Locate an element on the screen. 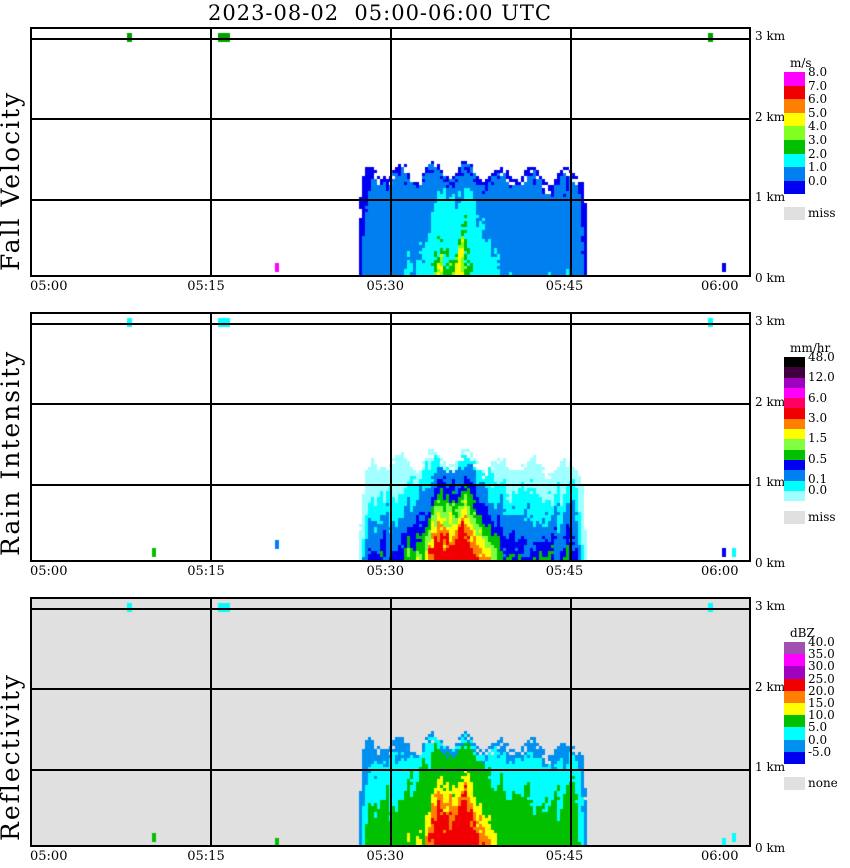  colorbar-tick-label: 25.0 is located at coordinates (821, 678).